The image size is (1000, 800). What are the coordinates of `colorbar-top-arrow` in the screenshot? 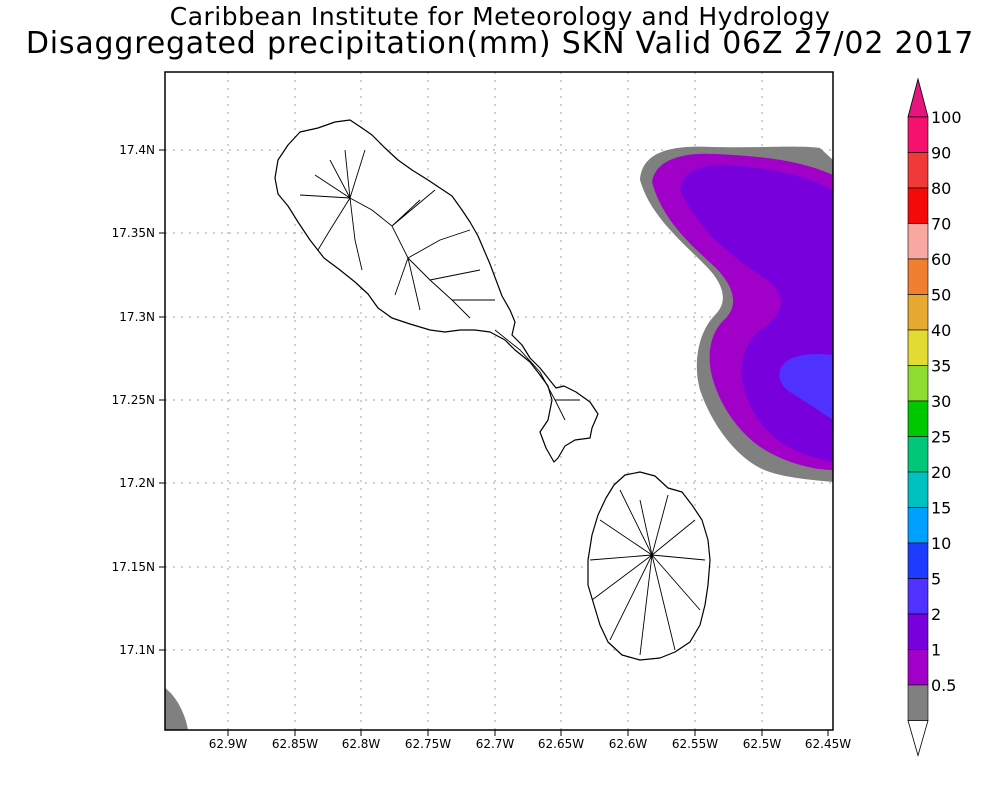 It's located at (918, 97).